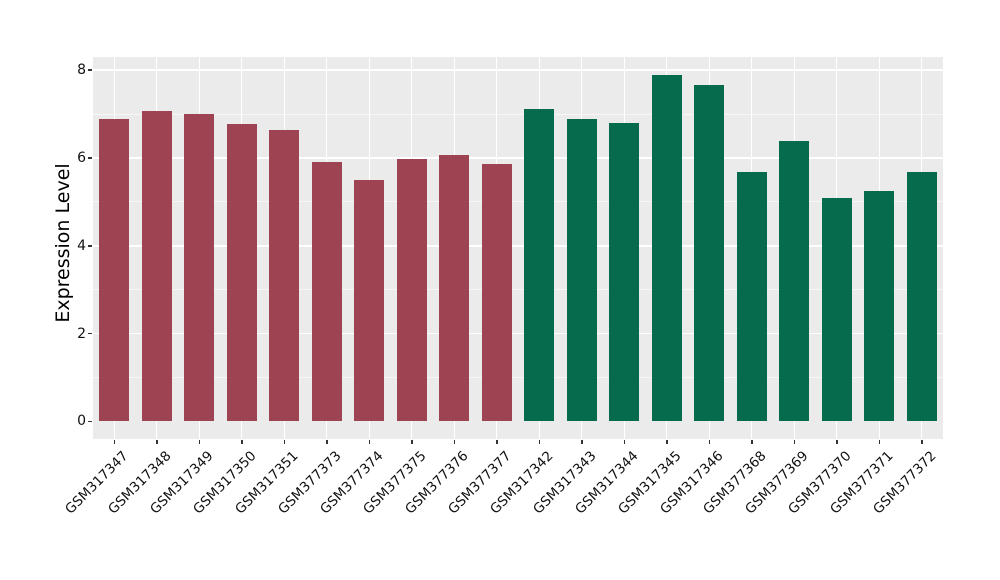 This screenshot has height=580, width=1000. Describe the element at coordinates (81, 70) in the screenshot. I see `y-tick-label: 8` at that location.